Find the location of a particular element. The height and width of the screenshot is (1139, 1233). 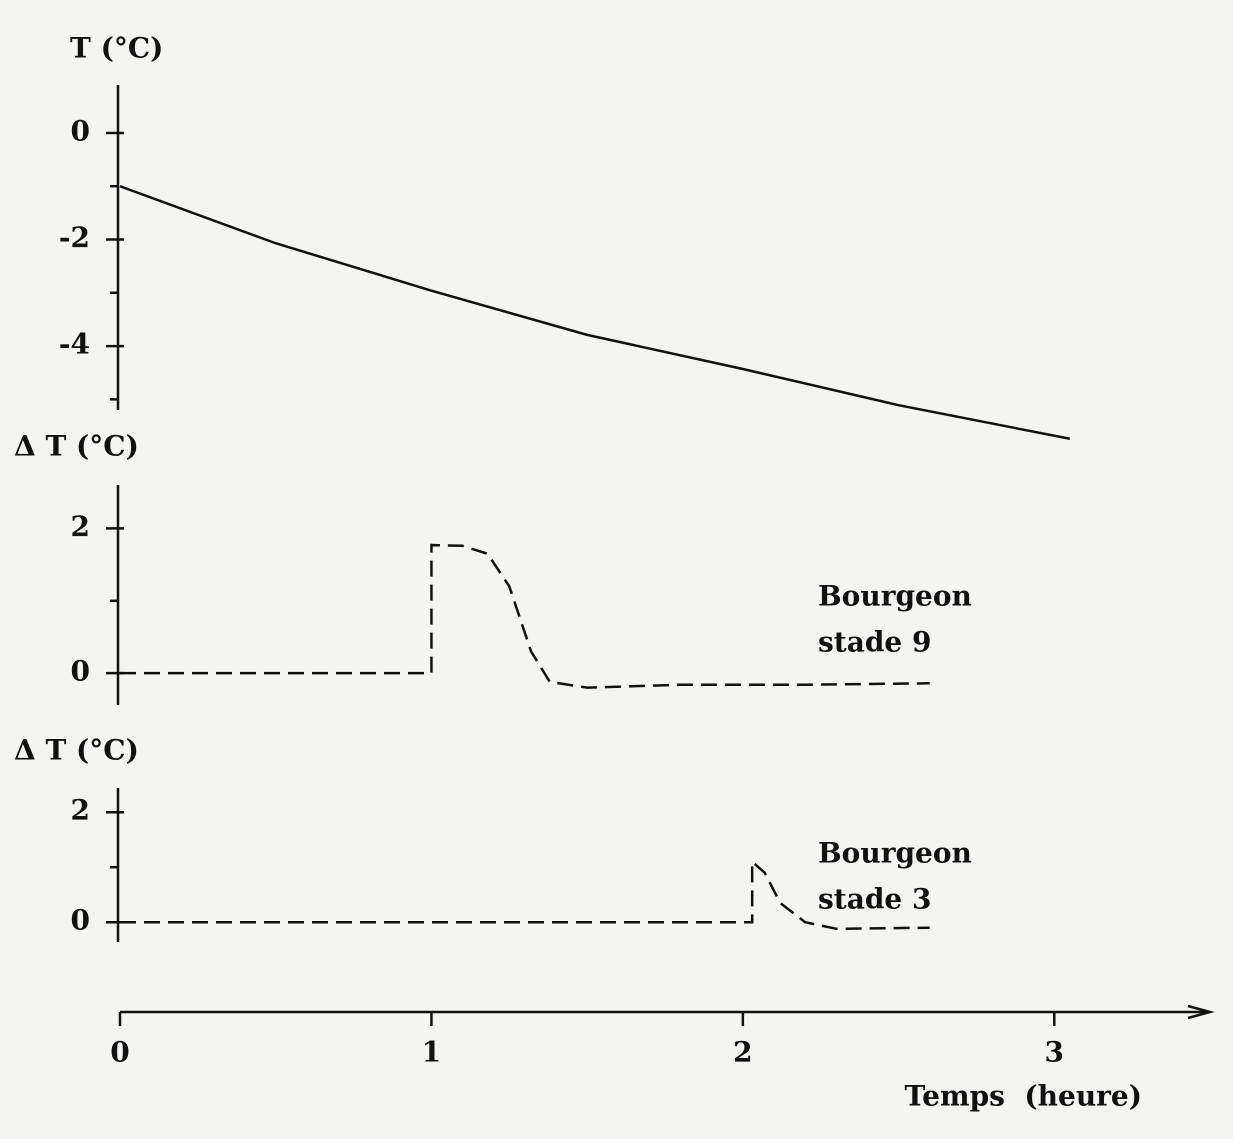

x-tick-label: 3 is located at coordinates (1054, 1052).